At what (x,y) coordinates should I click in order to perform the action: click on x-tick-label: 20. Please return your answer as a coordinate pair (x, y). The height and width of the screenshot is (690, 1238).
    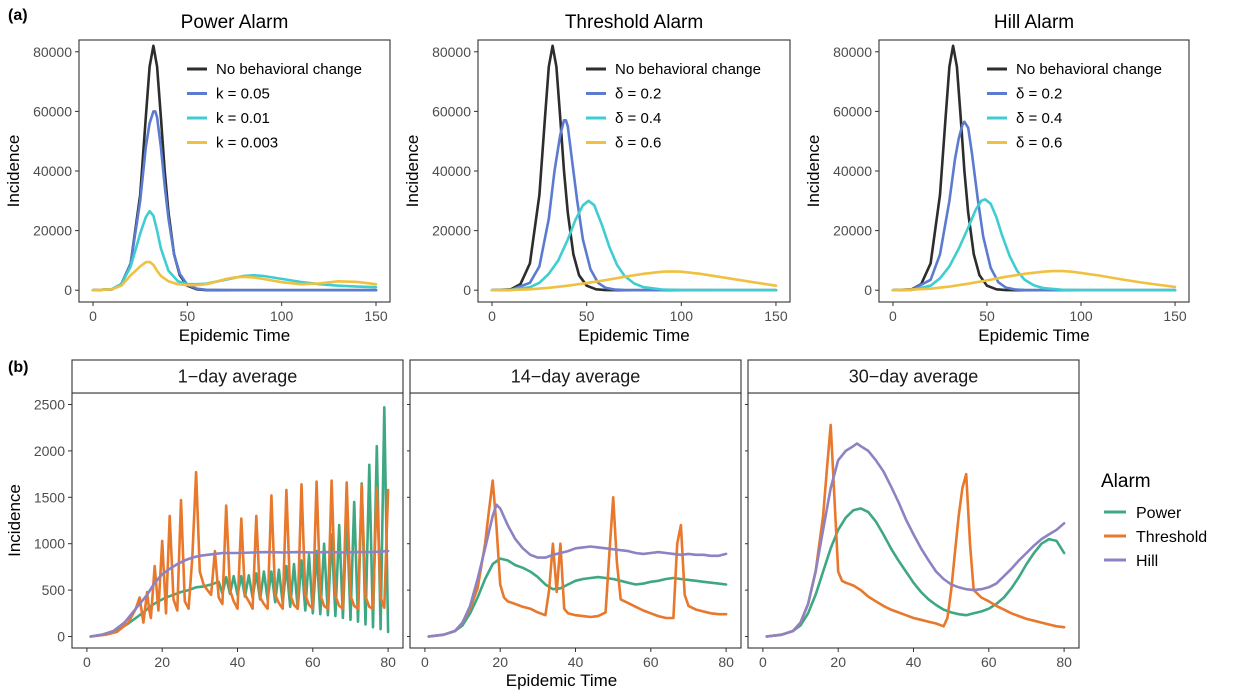
    Looking at the image, I should click on (838, 662).